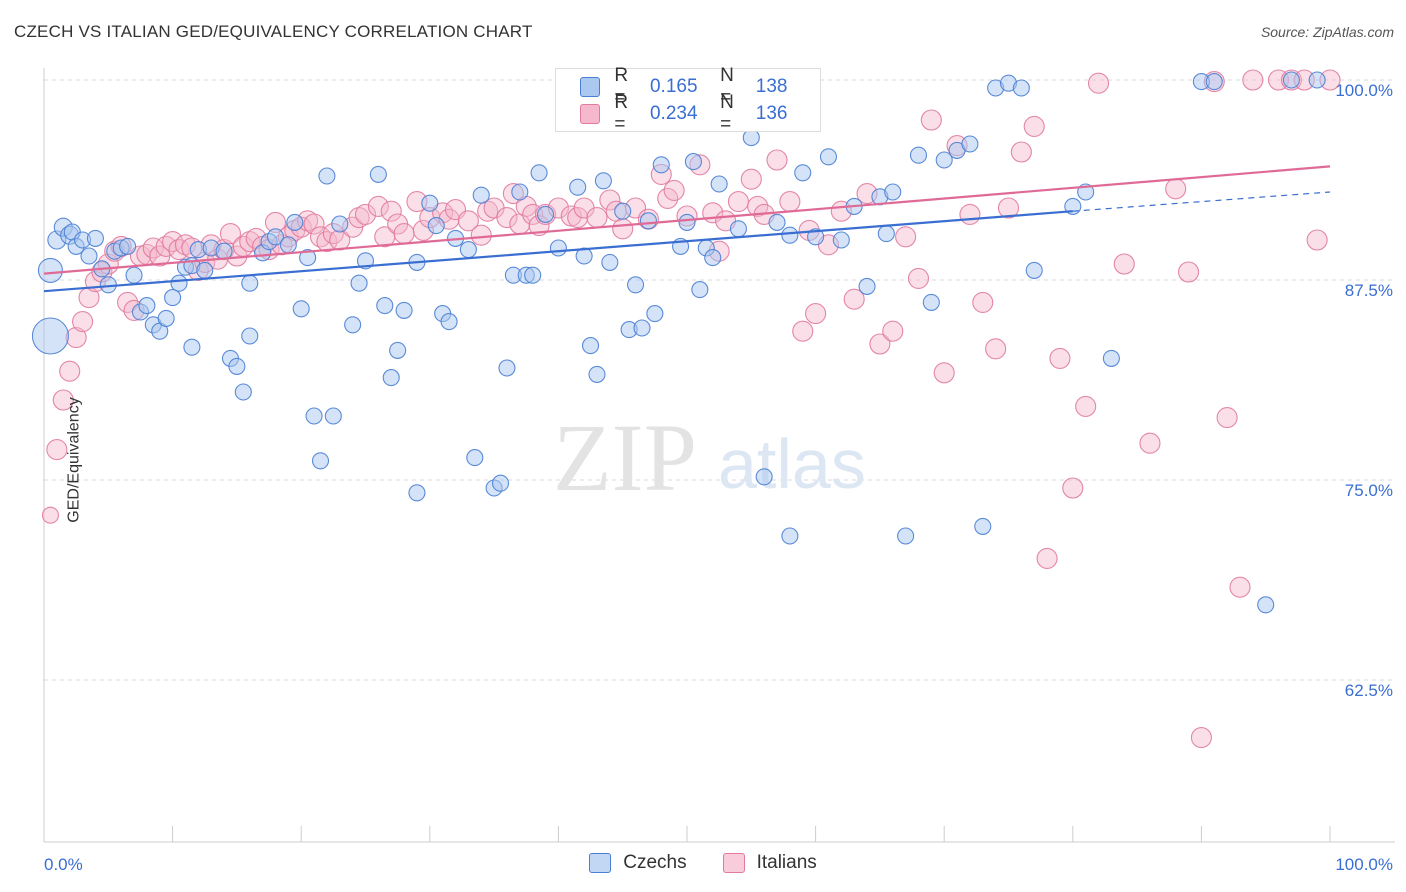 This screenshot has width=1406, height=892. Describe the element at coordinates (590, 114) in the screenshot. I see `italians-swatch` at that location.